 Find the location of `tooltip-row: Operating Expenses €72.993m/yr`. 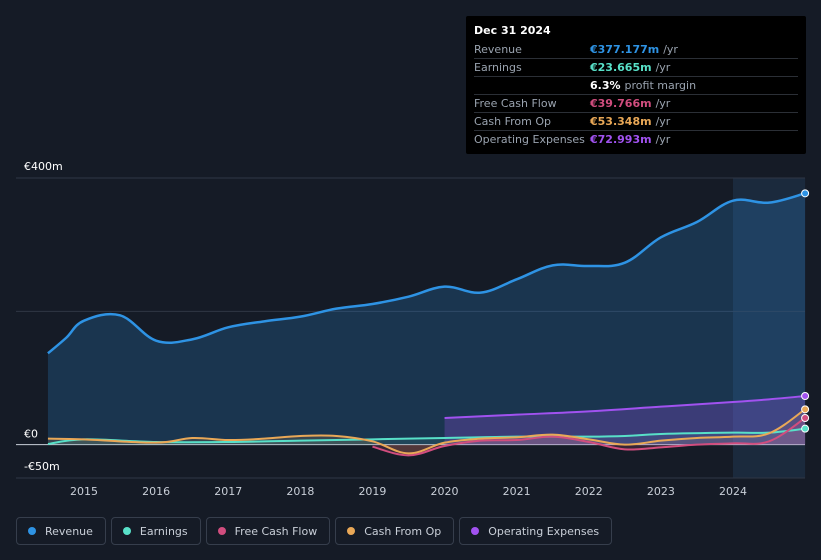

tooltip-row: Operating Expenses €72.993m/yr is located at coordinates (636, 139).